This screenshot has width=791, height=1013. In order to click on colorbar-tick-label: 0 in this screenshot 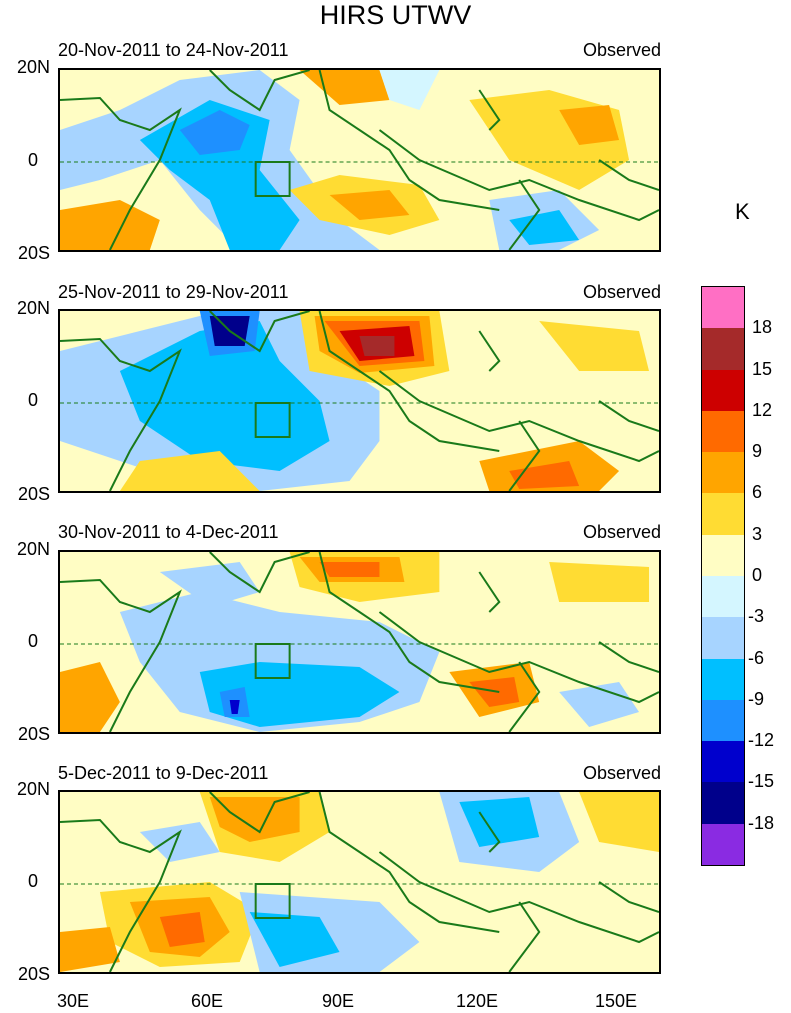, I will do `click(757, 575)`.